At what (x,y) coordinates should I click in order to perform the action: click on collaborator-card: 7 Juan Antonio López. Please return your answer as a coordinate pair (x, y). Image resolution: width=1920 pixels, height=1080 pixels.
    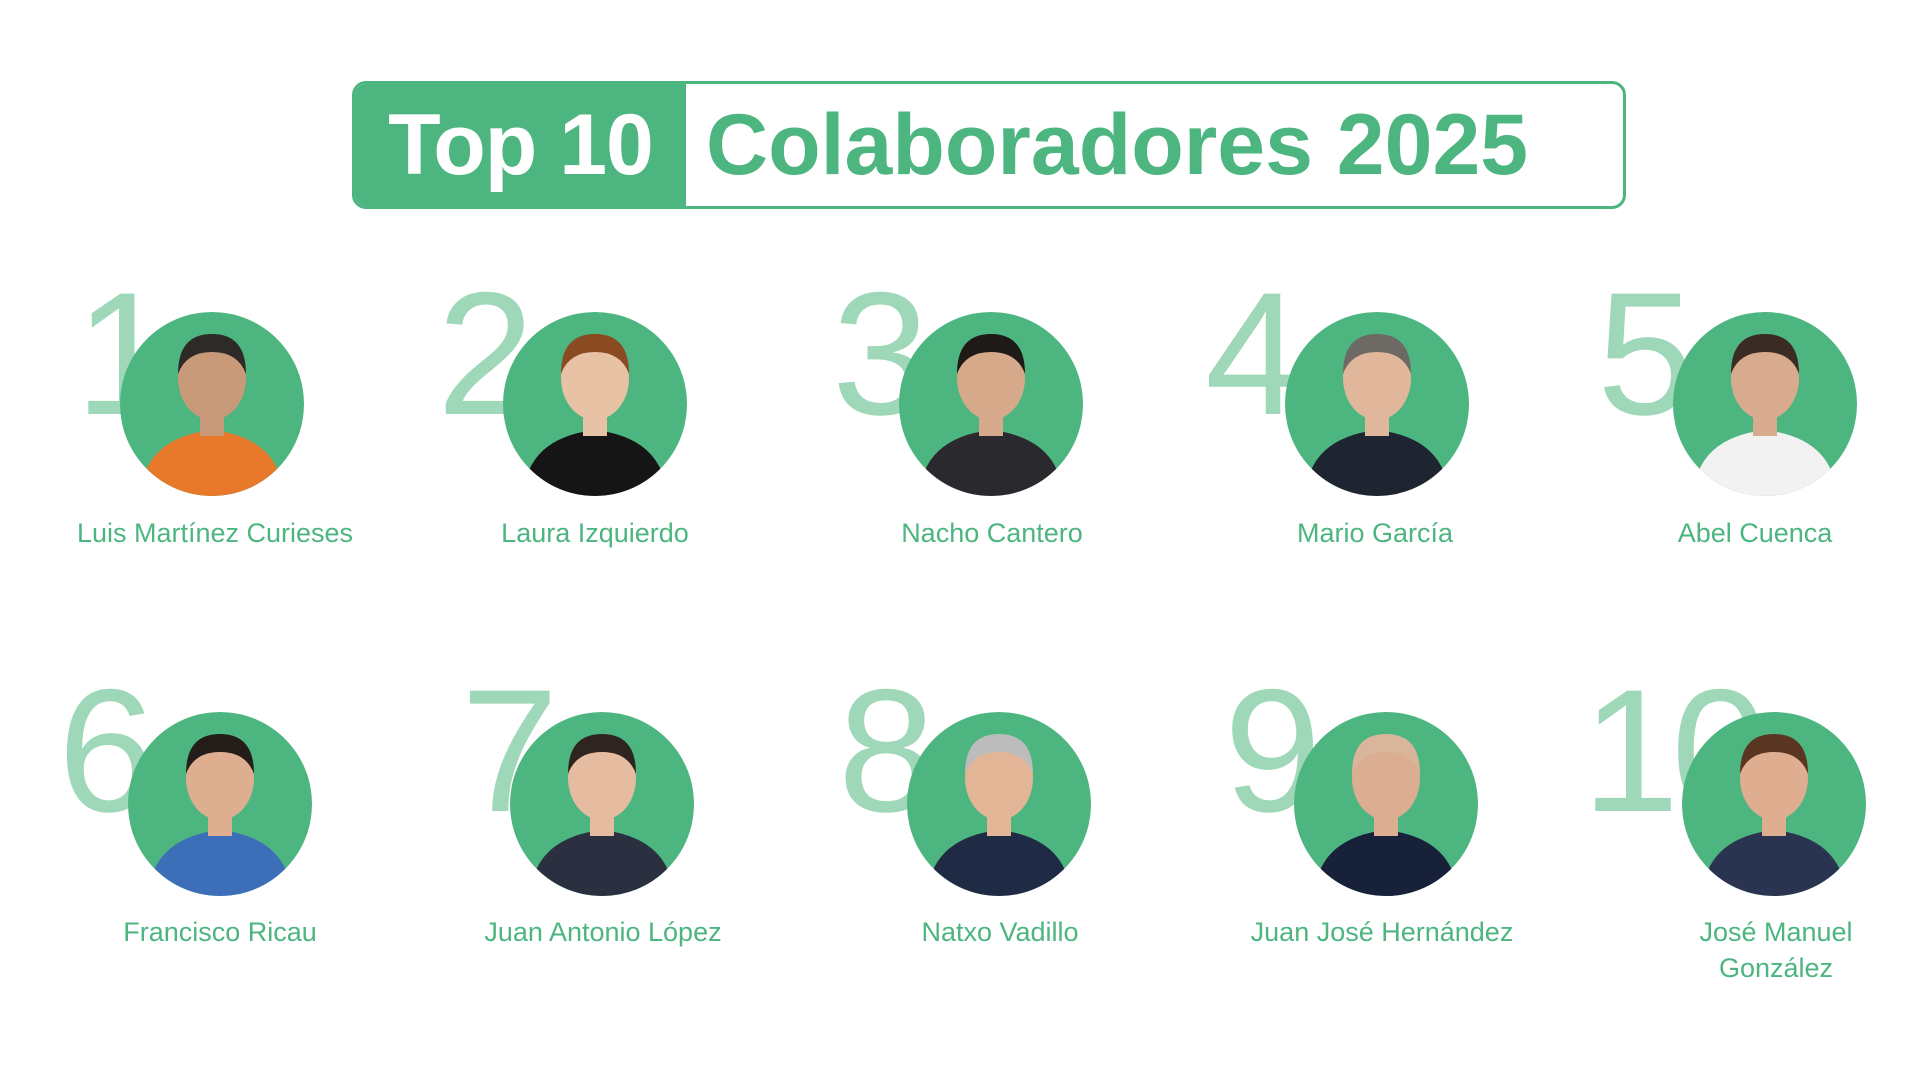
    Looking at the image, I should click on (603, 829).